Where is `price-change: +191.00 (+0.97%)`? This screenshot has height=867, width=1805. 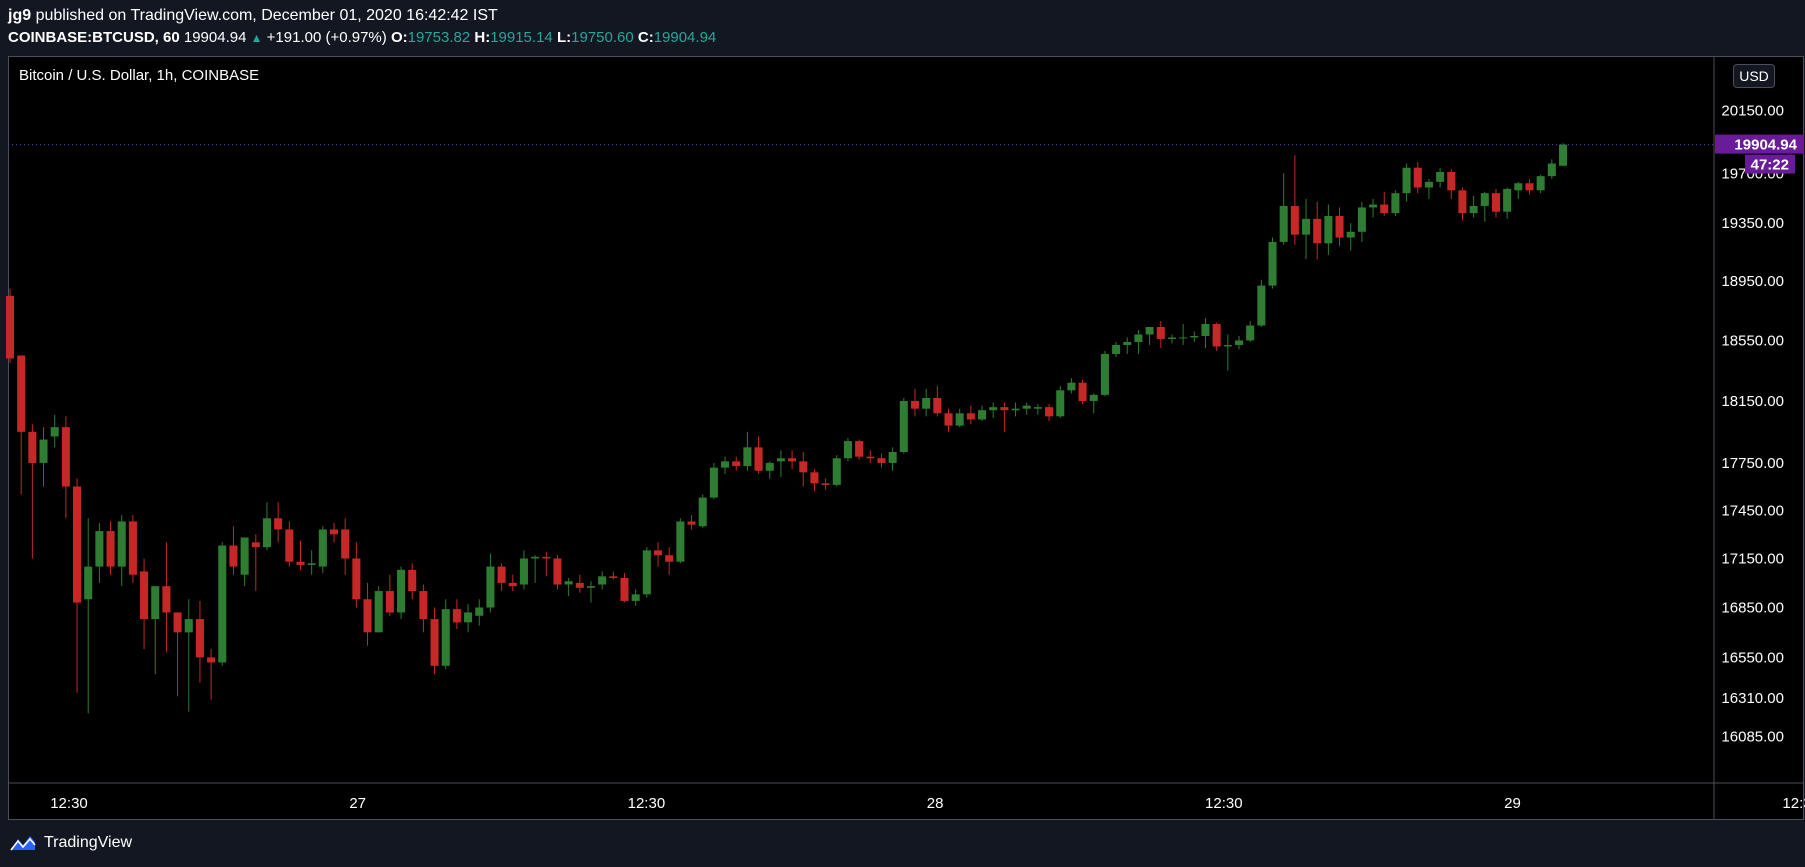
price-change: +191.00 (+0.97%) is located at coordinates (326, 37).